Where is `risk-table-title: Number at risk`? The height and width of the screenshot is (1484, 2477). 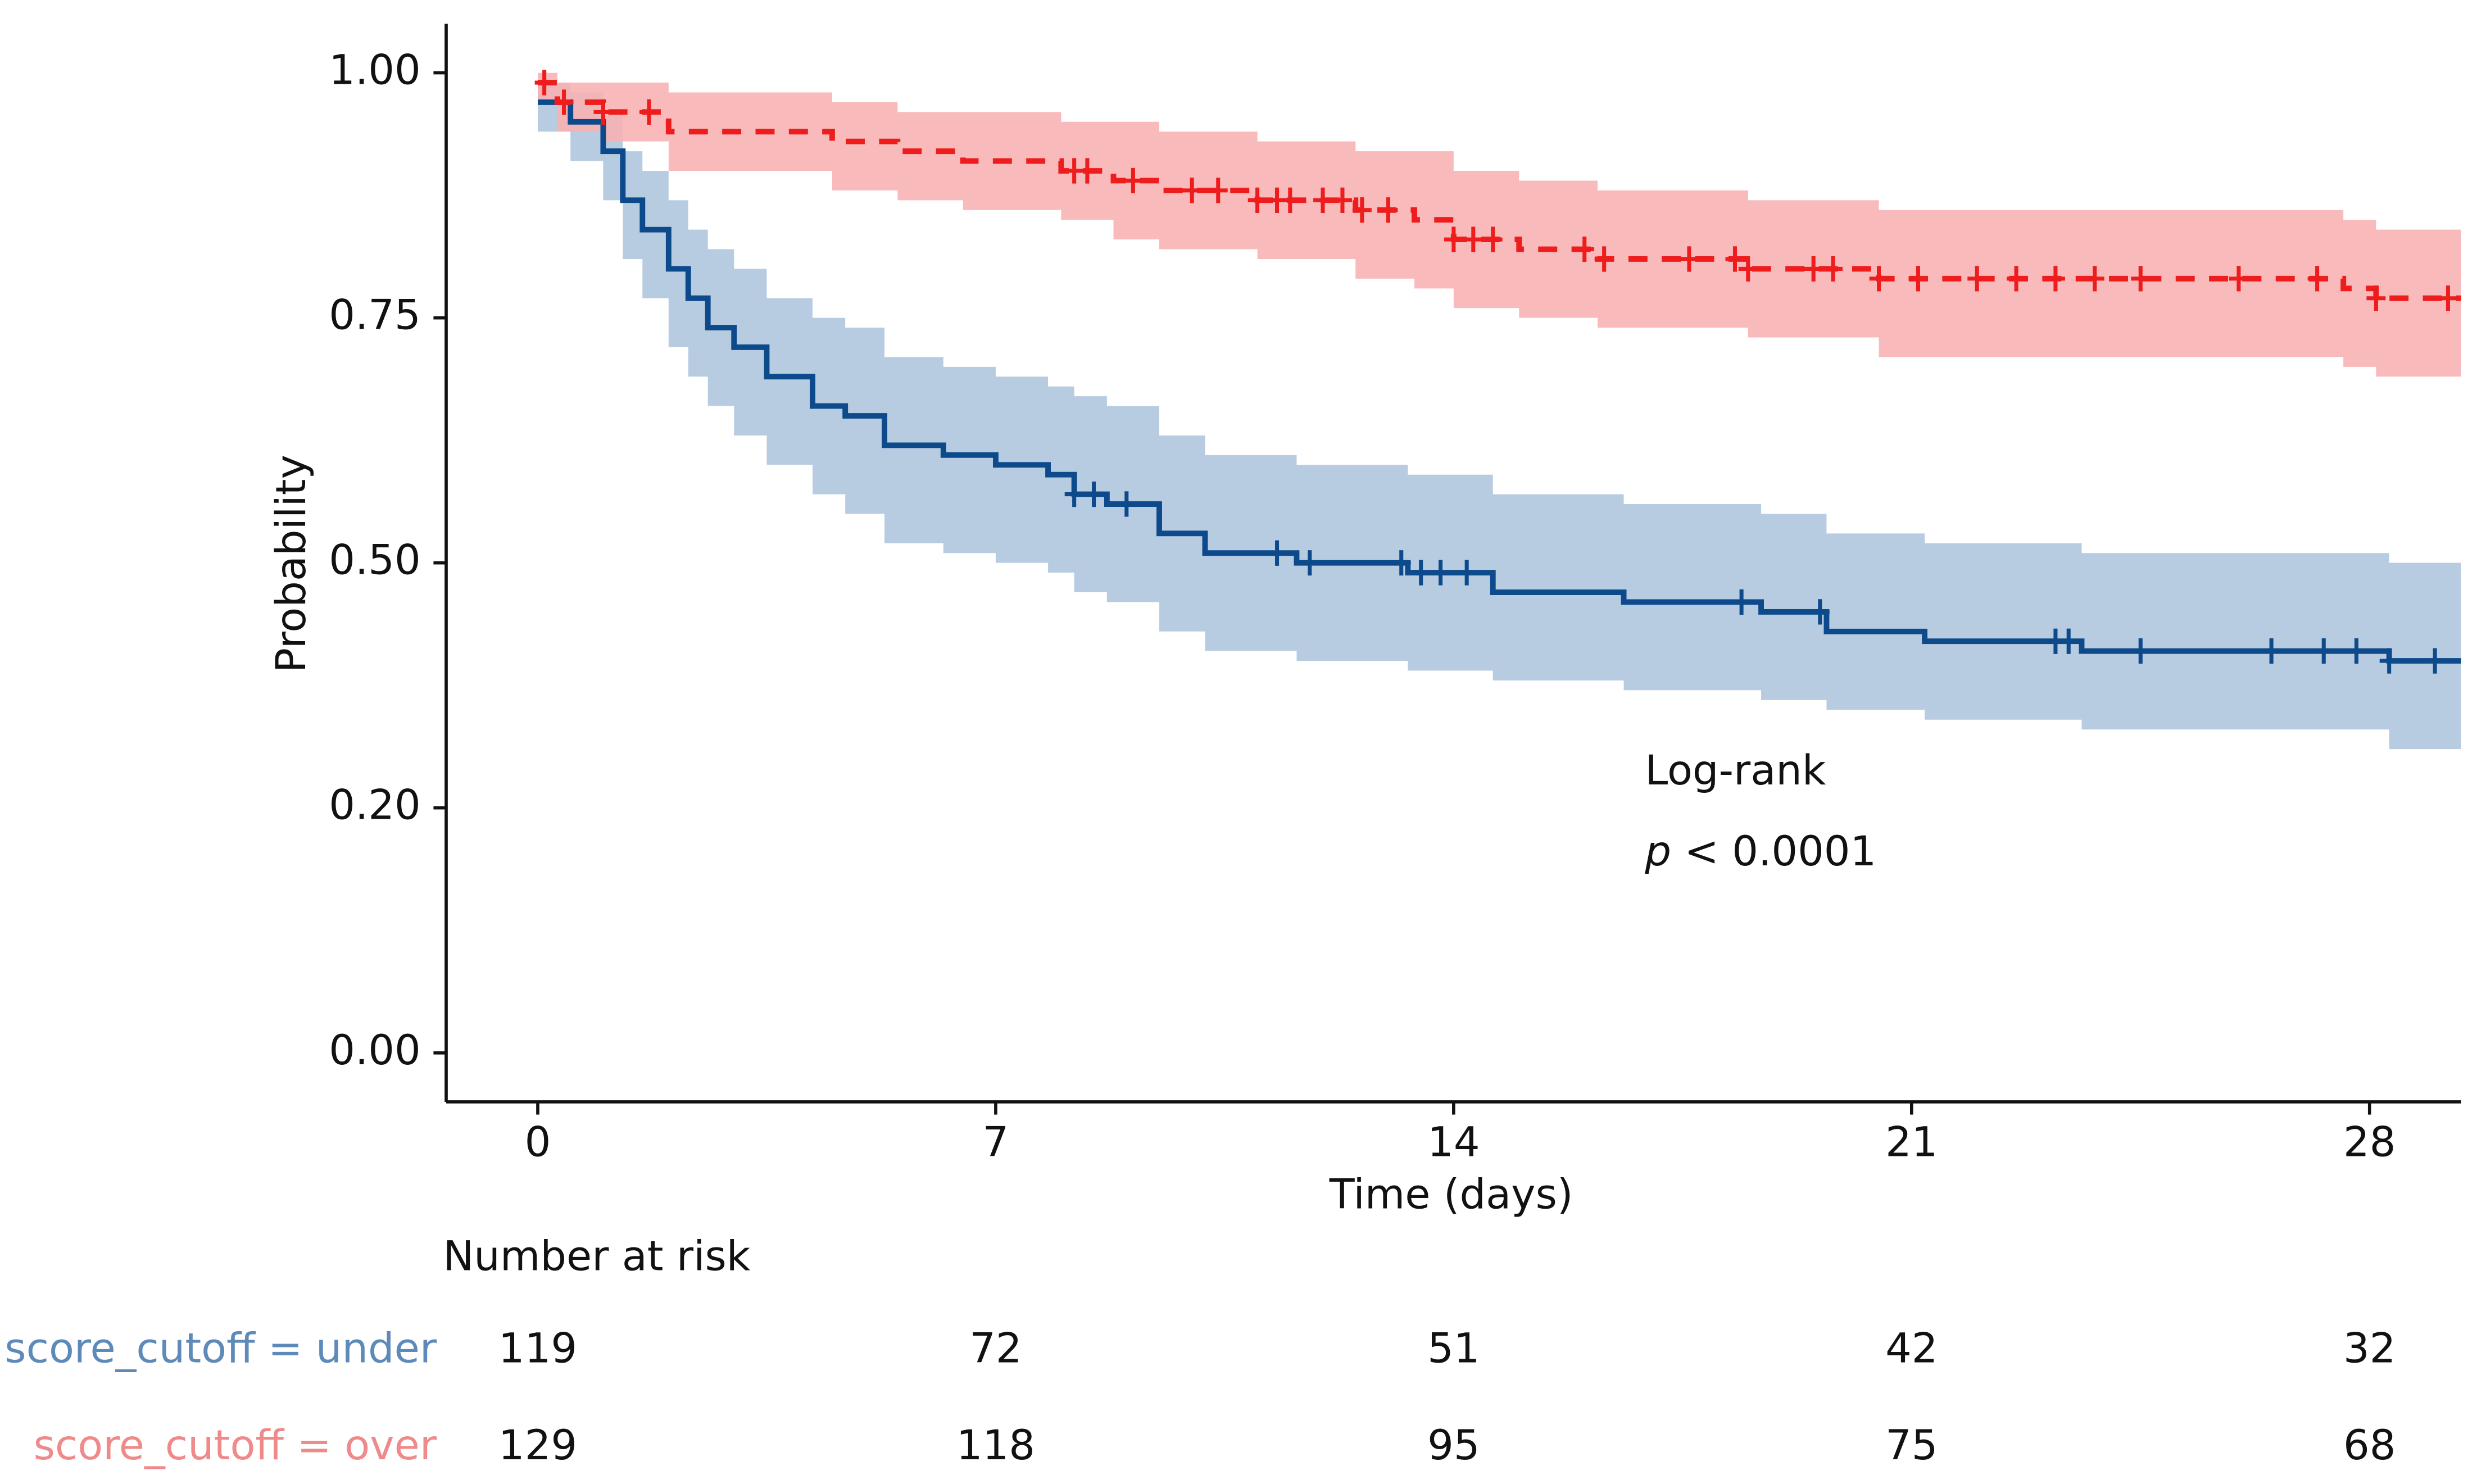 risk-table-title: Number at risk is located at coordinates (596, 1257).